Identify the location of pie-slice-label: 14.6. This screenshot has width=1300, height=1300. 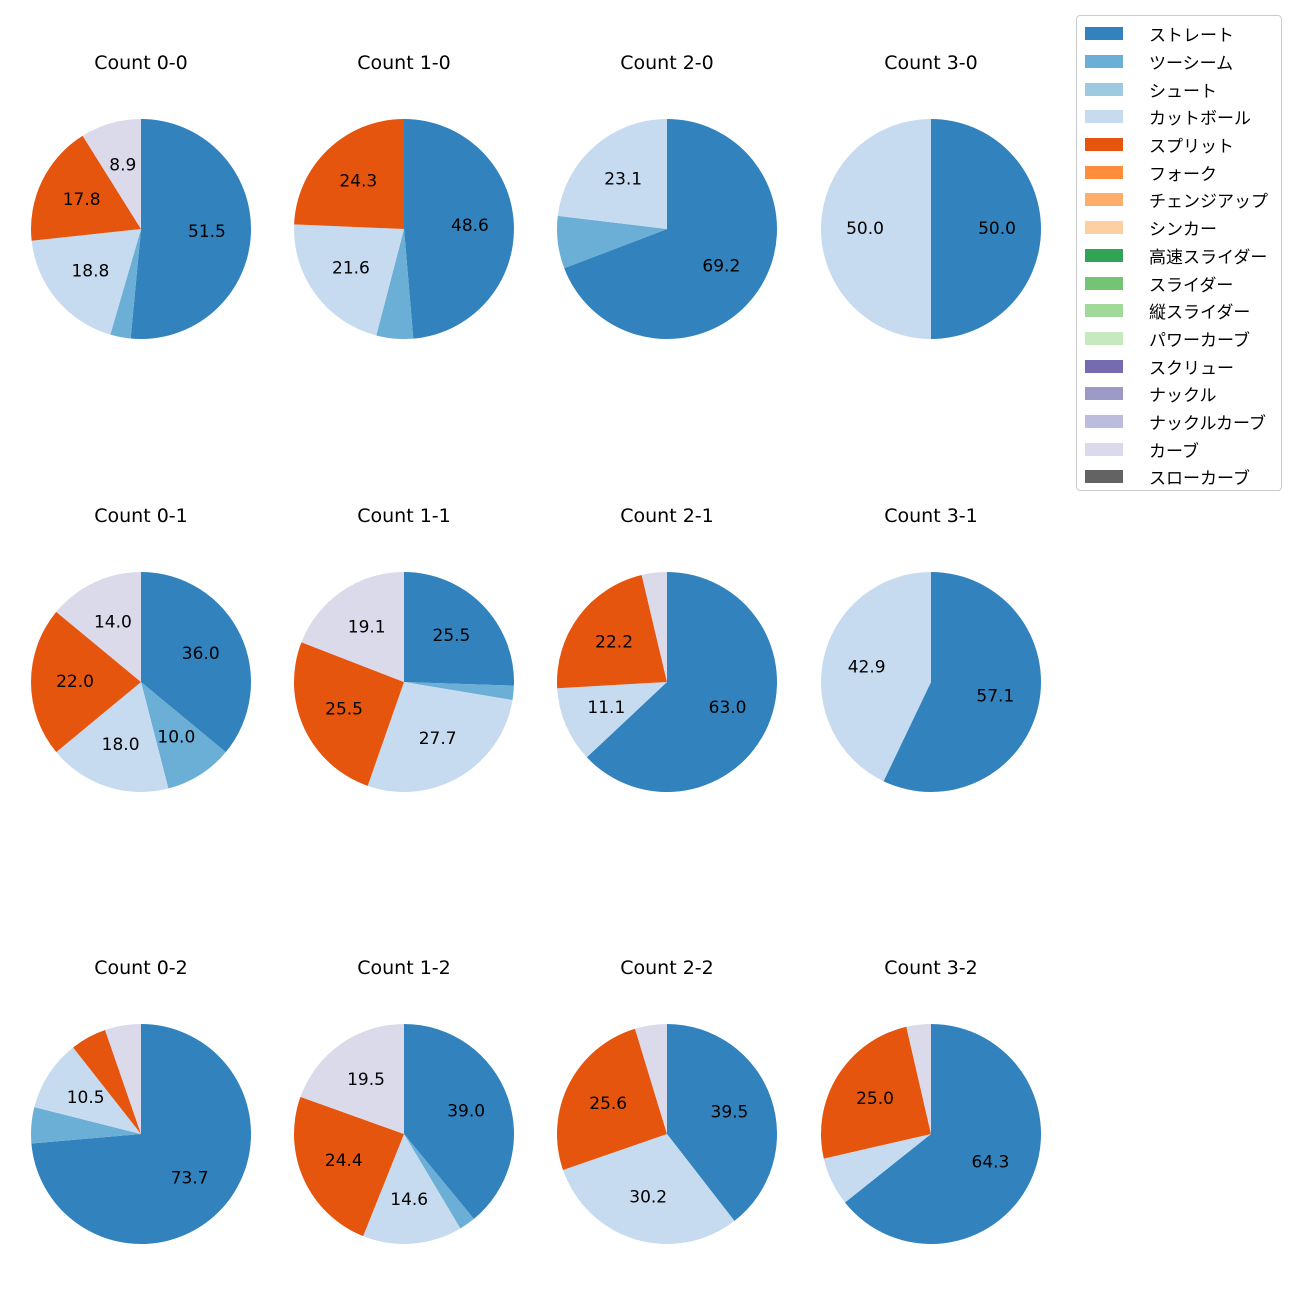
(409, 1200).